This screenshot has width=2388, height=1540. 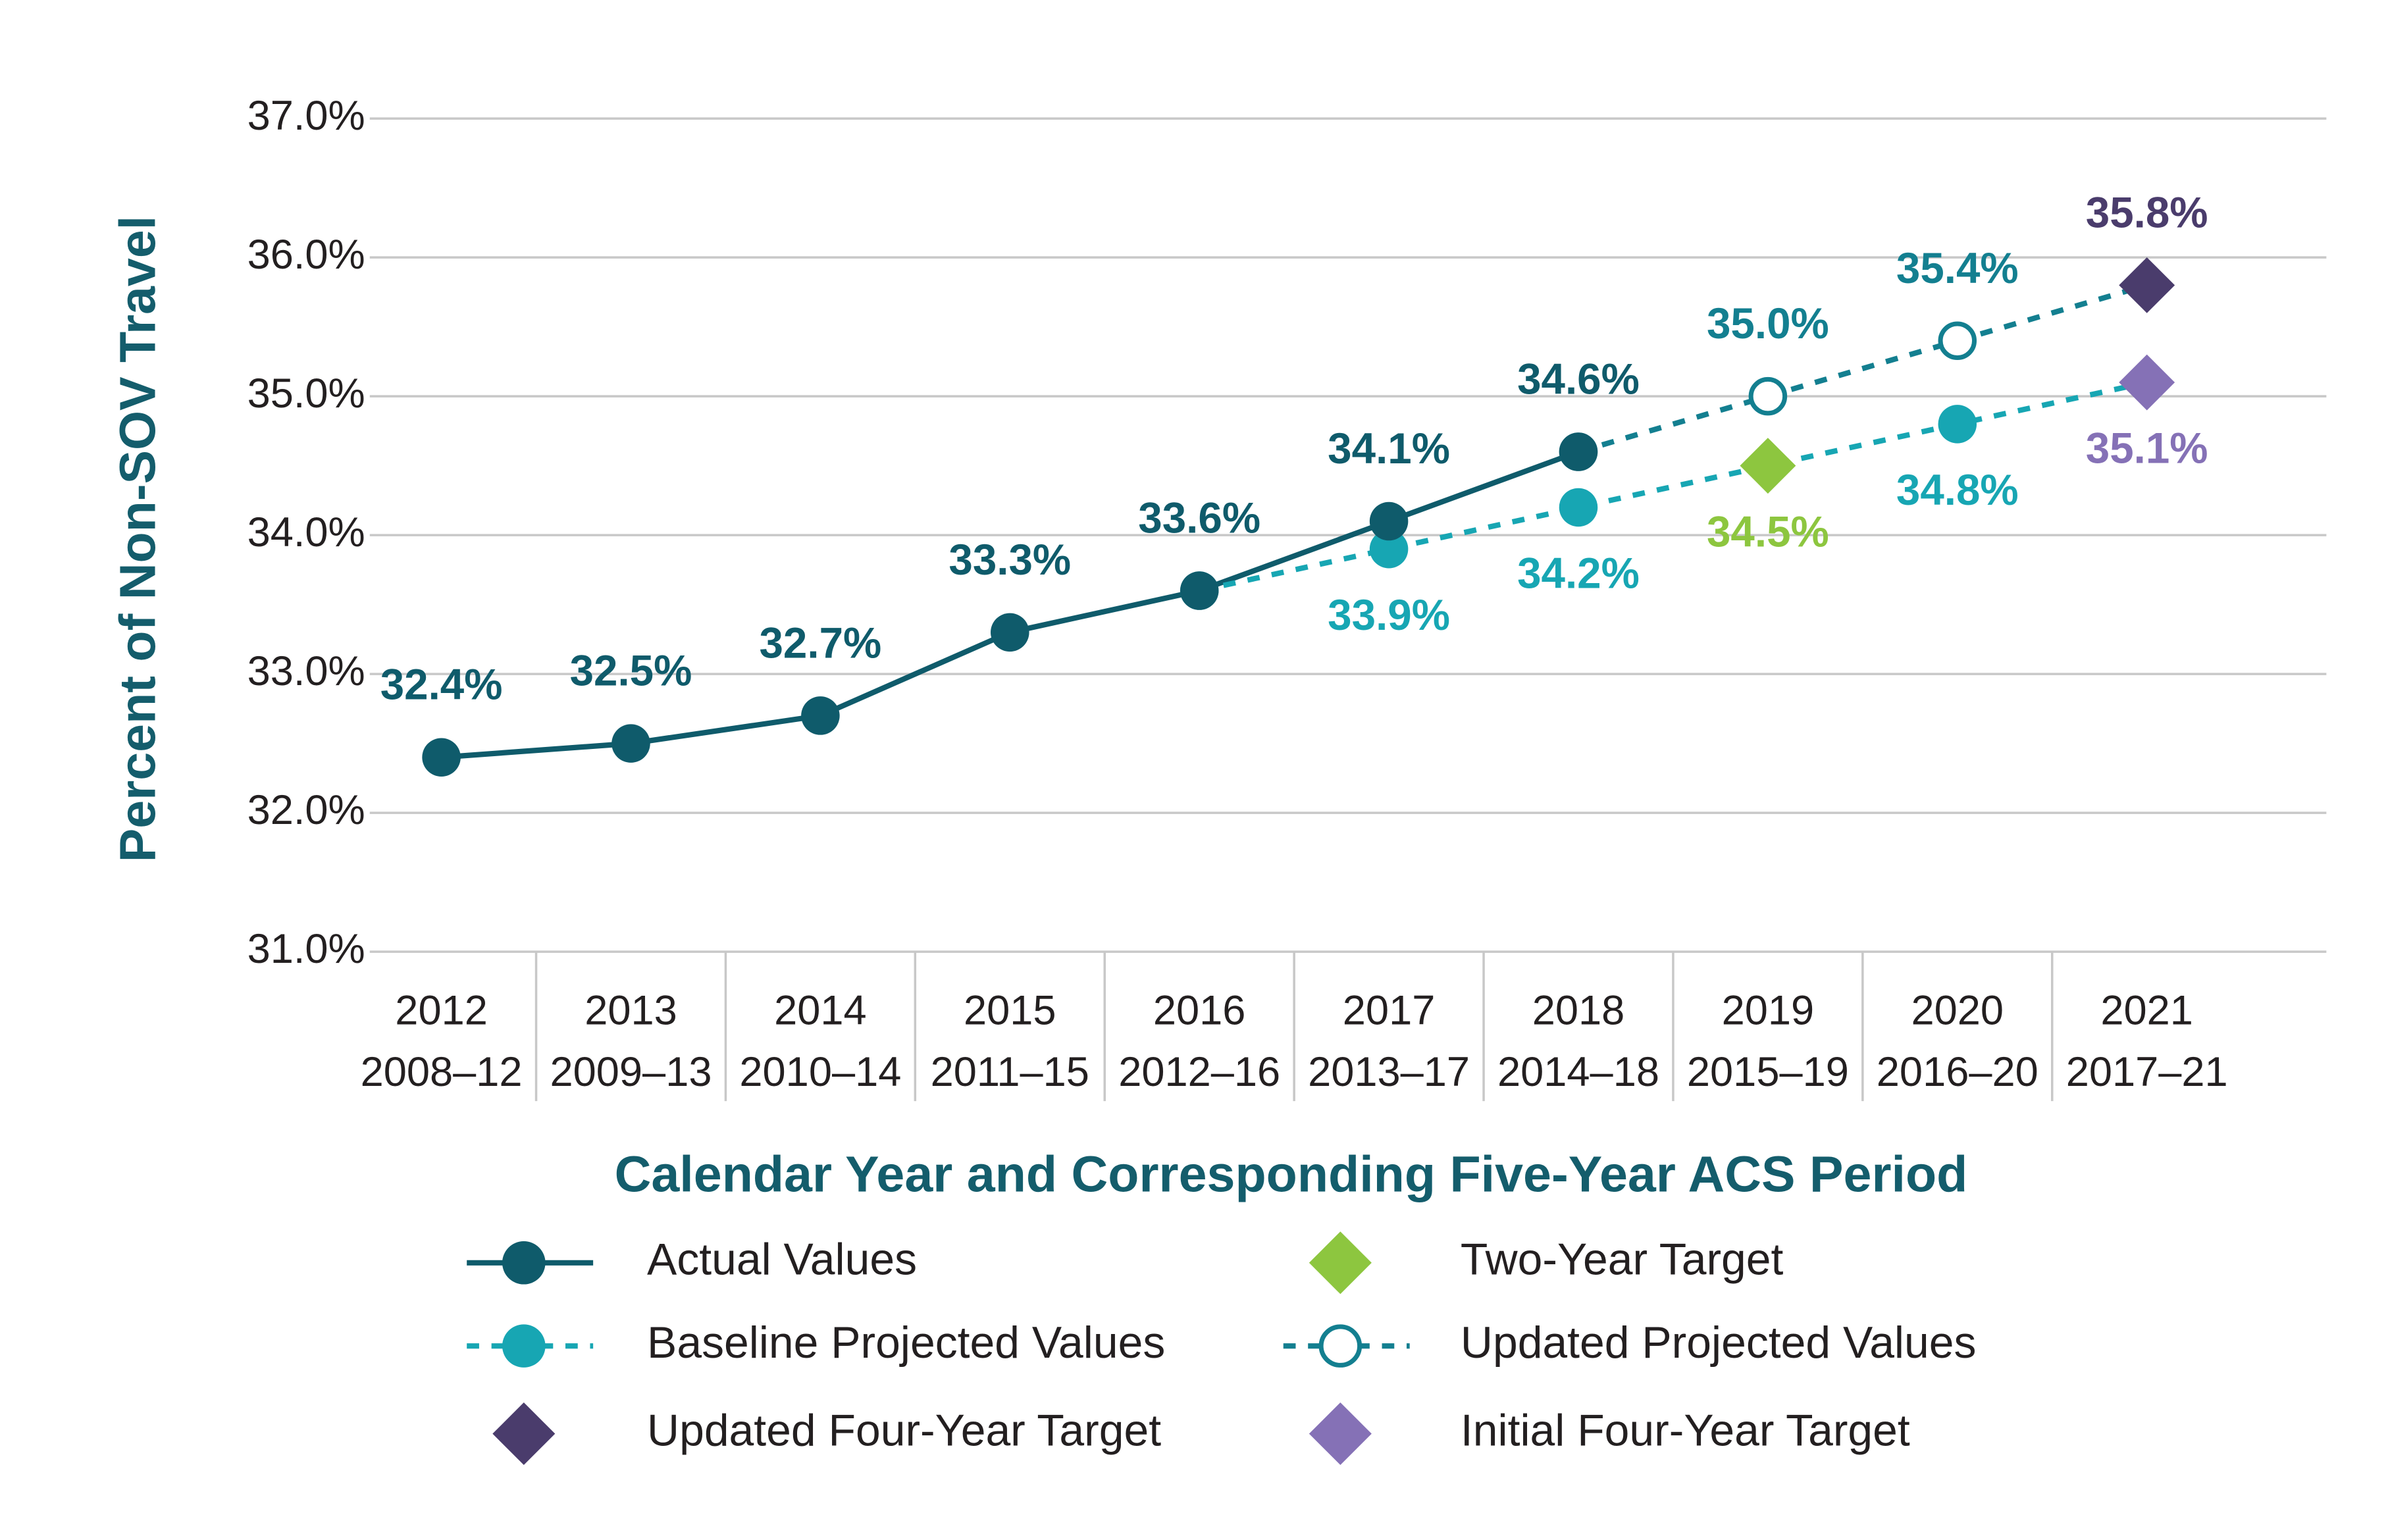 What do you see at coordinates (1957, 490) in the screenshot?
I see `data-label: 34.8%` at bounding box center [1957, 490].